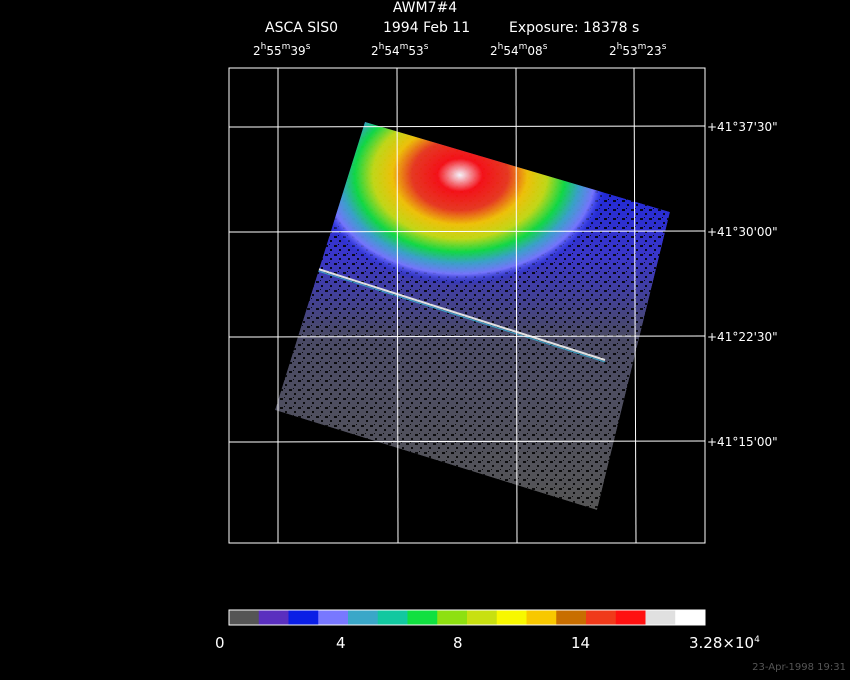 This screenshot has width=850, height=680. What do you see at coordinates (220, 643) in the screenshot?
I see `colorbar-label-0: 0` at bounding box center [220, 643].